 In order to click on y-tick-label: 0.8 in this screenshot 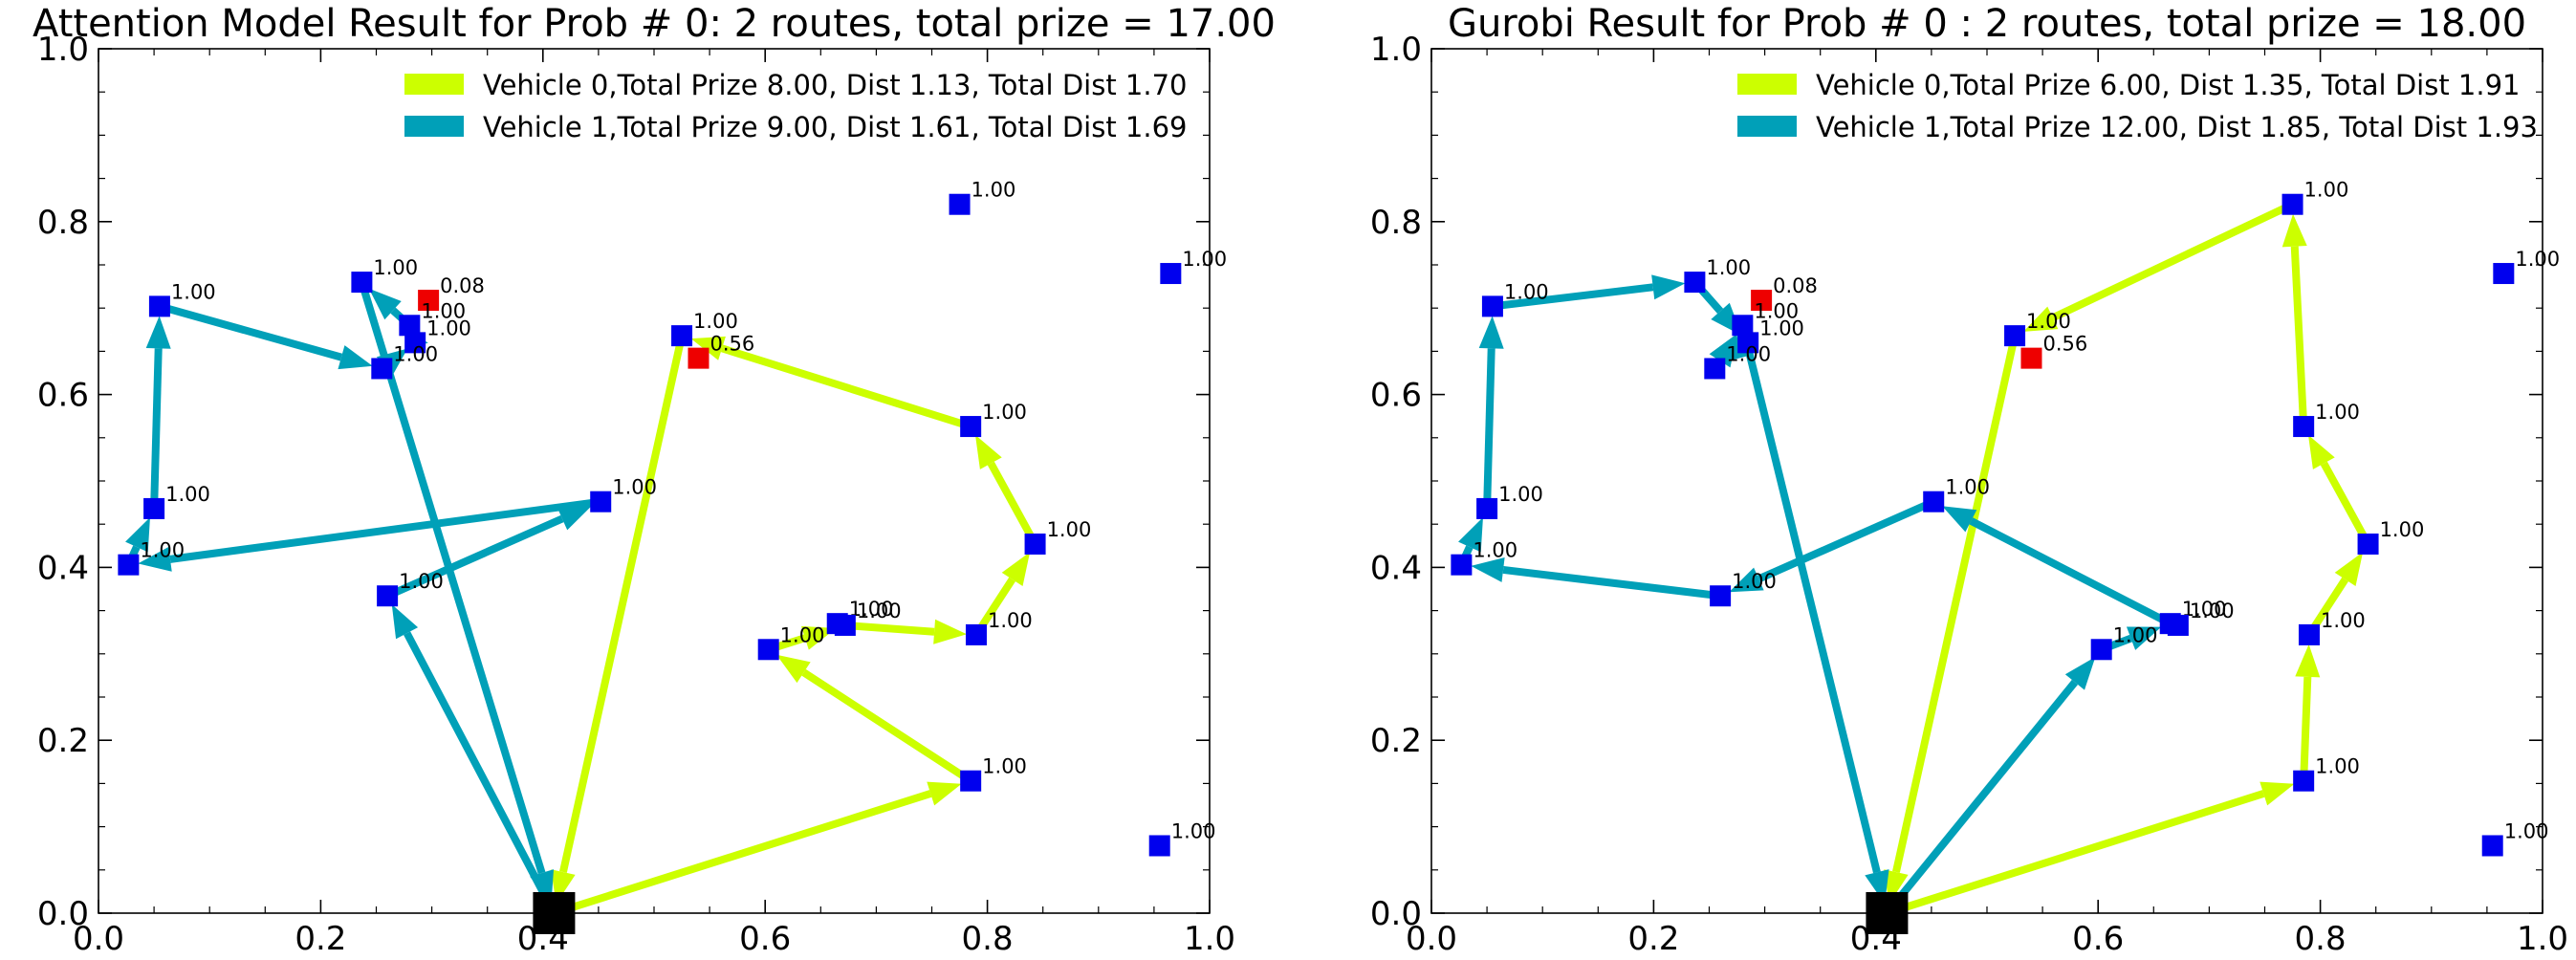, I will do `click(63, 223)`.